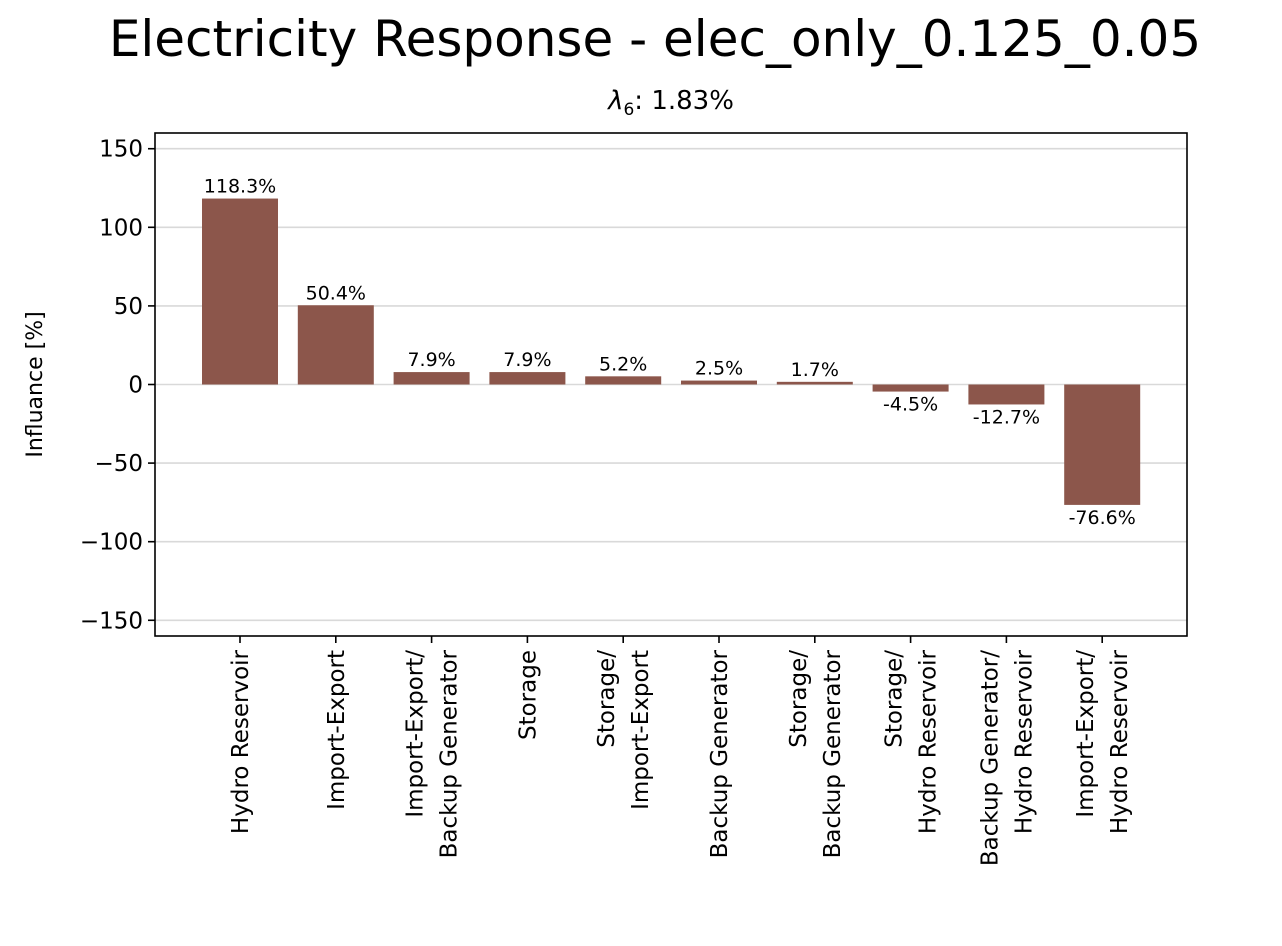  I want to click on data-label: 1.7%, so click(815, 370).